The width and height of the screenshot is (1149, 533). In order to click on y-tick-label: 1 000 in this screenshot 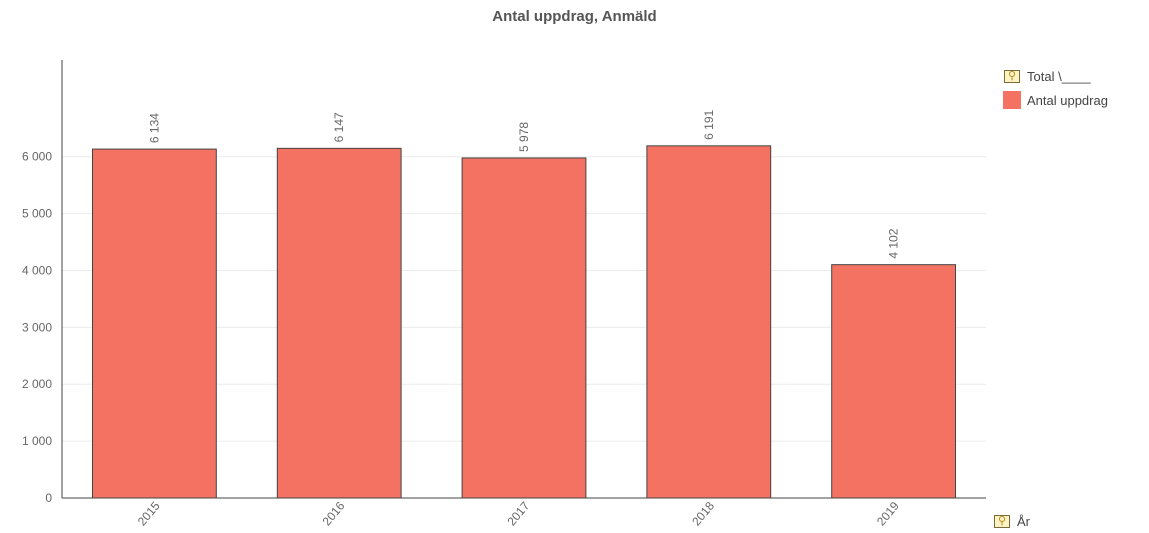, I will do `click(37, 441)`.